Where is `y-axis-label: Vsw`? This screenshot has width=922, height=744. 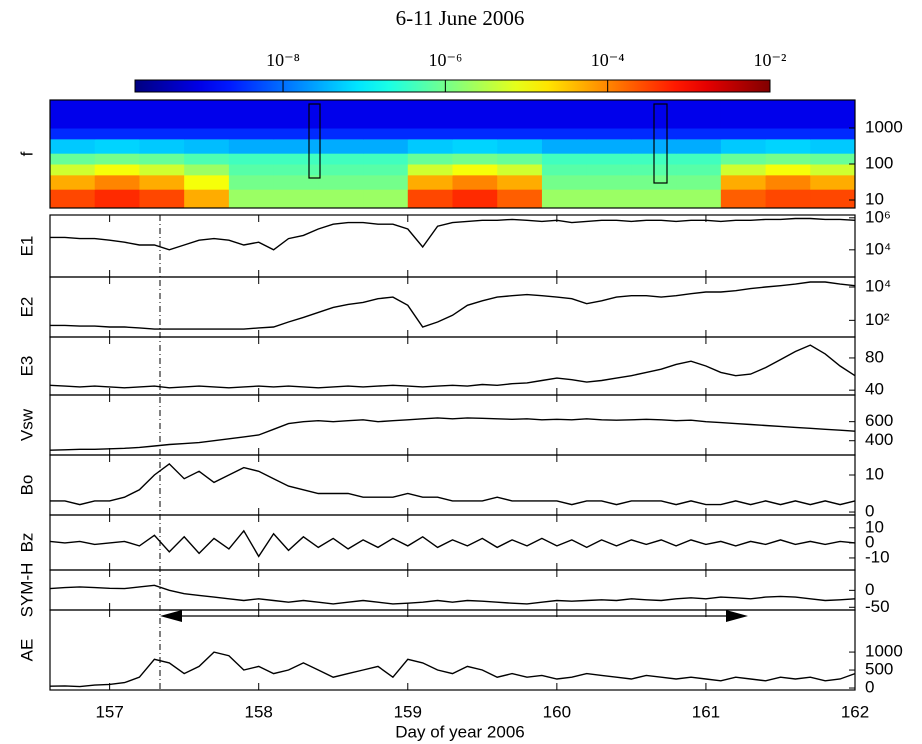 y-axis-label: Vsw is located at coordinates (26, 424).